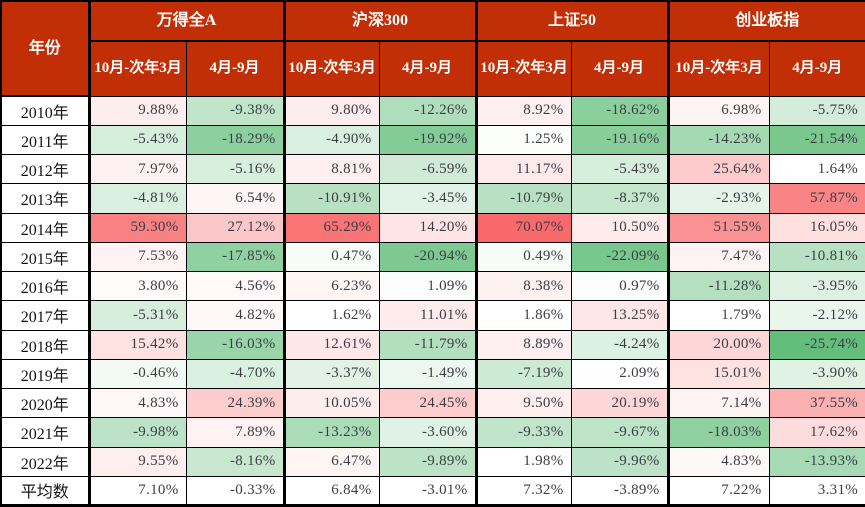 The height and width of the screenshot is (507, 865). I want to click on value-cell: 4.56%, so click(235, 286).